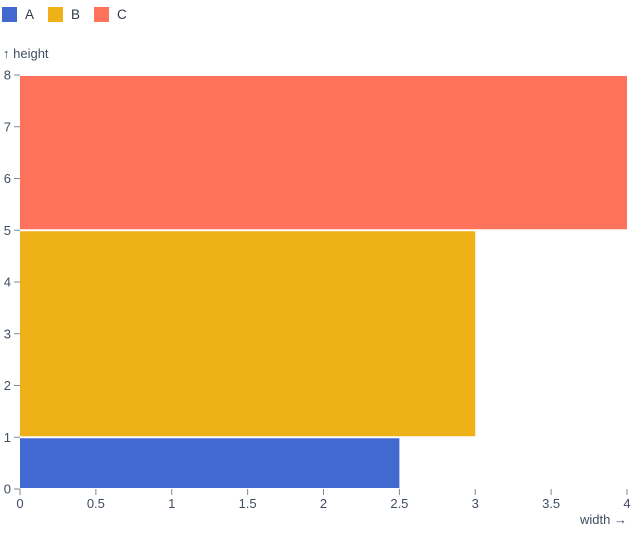 The image size is (640, 546). I want to click on y-tick-label: 4, so click(7, 282).